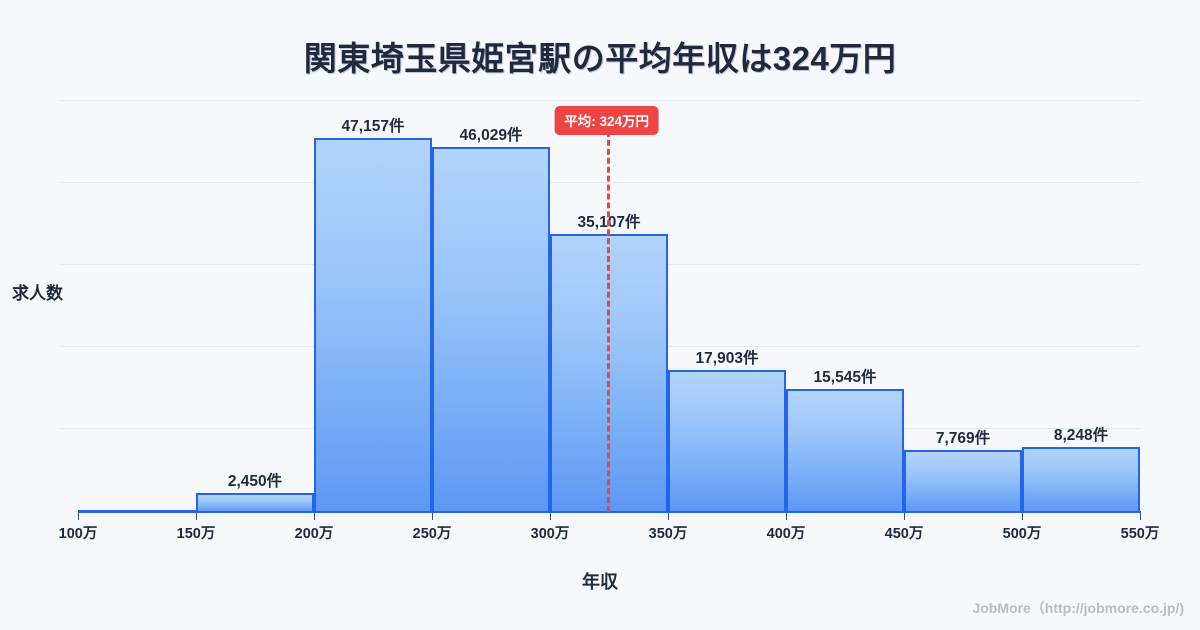 The image size is (1200, 630). I want to click on x-axis-tick-label: 450万, so click(904, 534).